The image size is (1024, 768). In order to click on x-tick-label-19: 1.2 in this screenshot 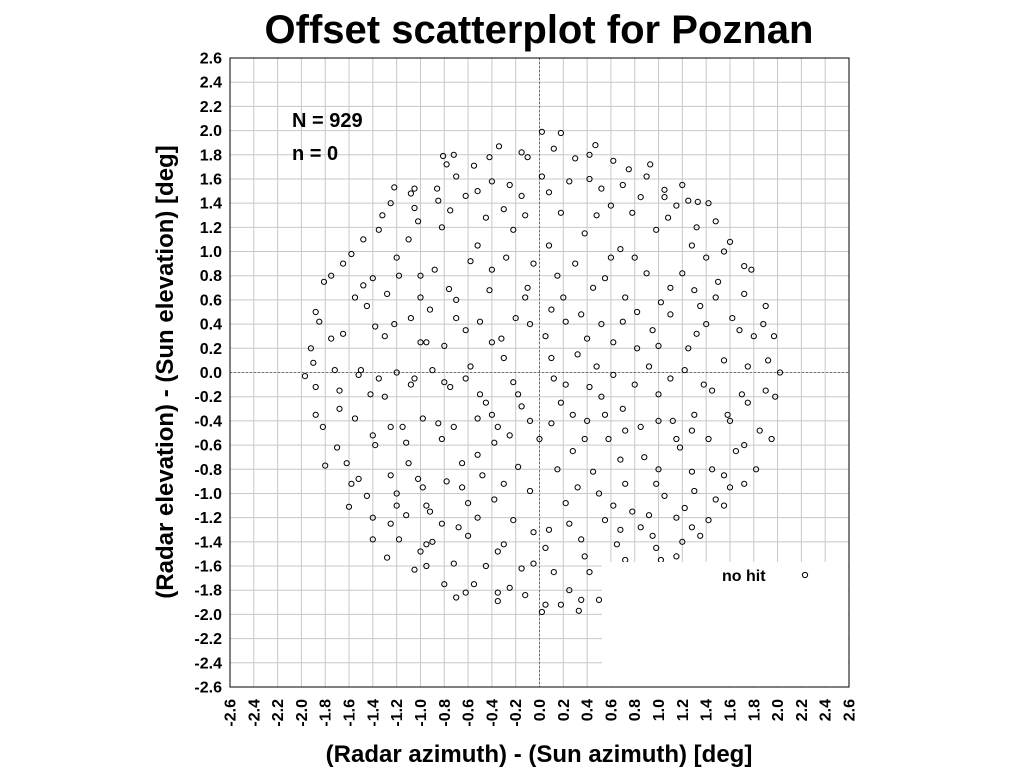, I will do `click(683, 710)`.